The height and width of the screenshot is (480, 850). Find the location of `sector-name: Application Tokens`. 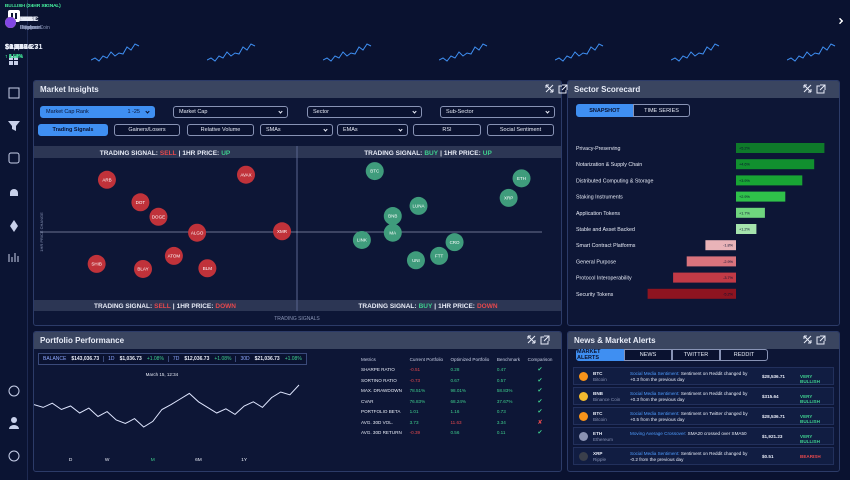

sector-name: Application Tokens is located at coordinates (598, 214).